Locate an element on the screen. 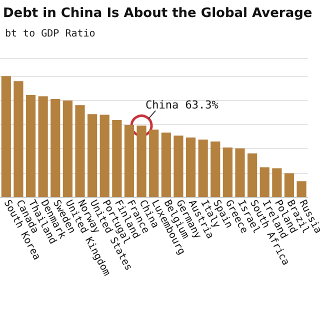  chart-subtitle: bt to GDP Ratio is located at coordinates (50, 34).